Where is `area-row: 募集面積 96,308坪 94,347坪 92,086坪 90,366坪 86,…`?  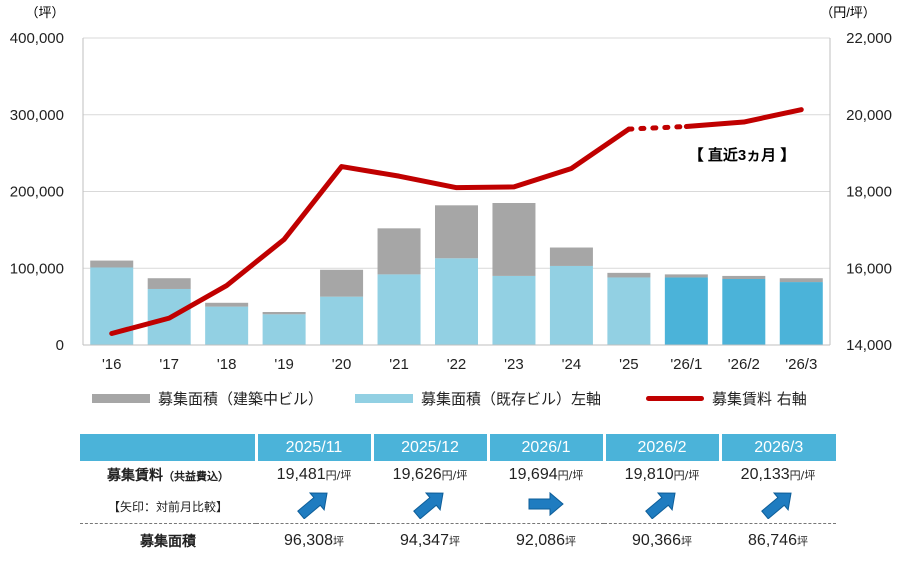
area-row: 募集面積 96,308坪 94,347坪 92,086坪 90,366坪 86,… is located at coordinates (458, 541).